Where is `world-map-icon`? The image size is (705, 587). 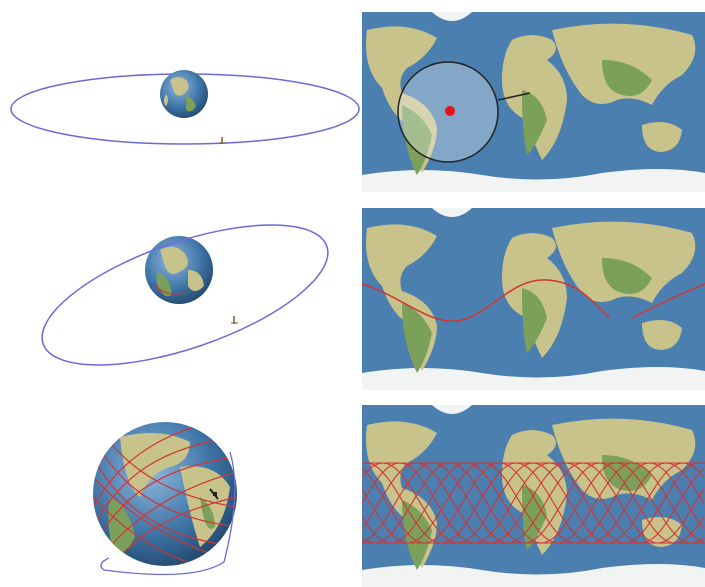
world-map-icon is located at coordinates (533, 102).